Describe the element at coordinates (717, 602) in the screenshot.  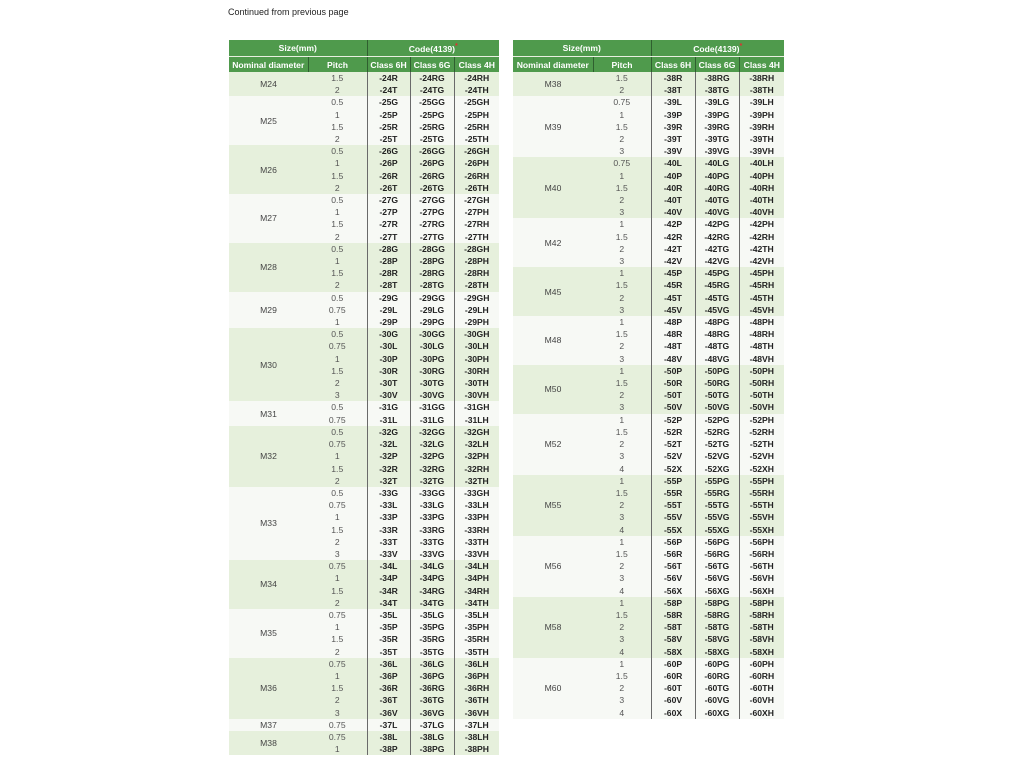
I see `class-6g-cell: -58PG` at that location.